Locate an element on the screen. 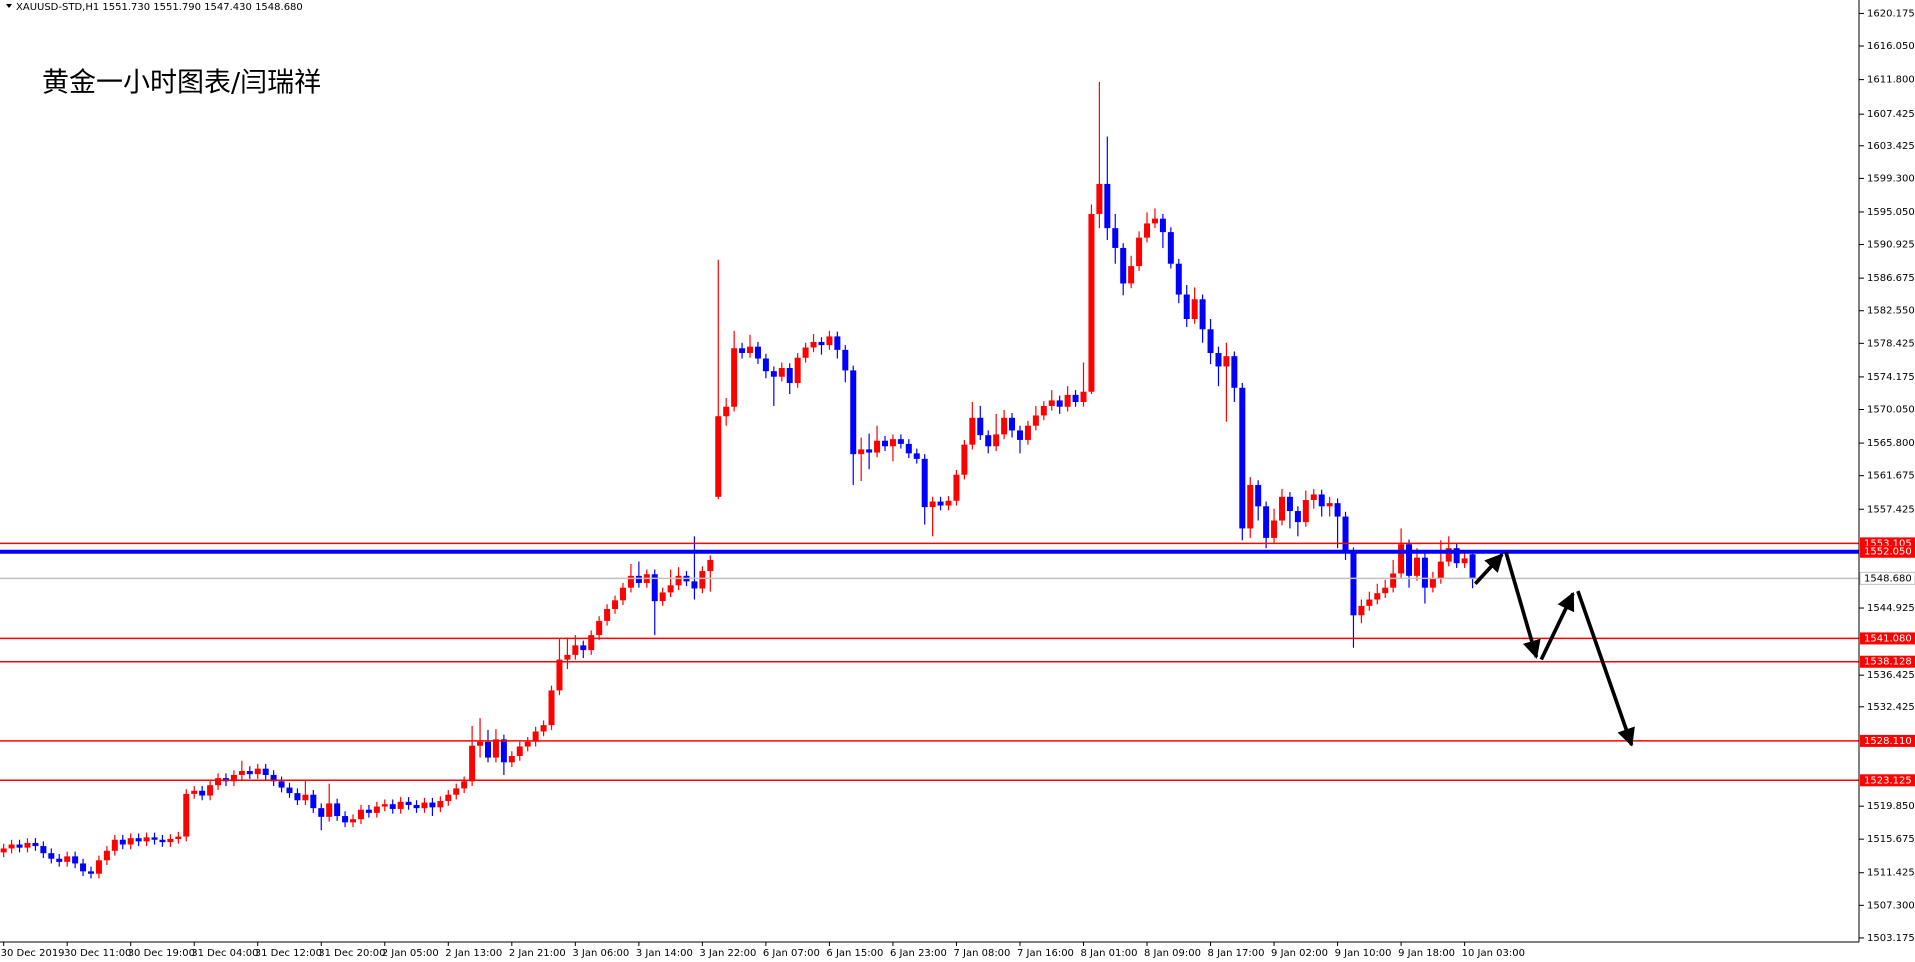 This screenshot has width=1915, height=962. x-tick-label: 3 Jan 14:00 is located at coordinates (664, 953).